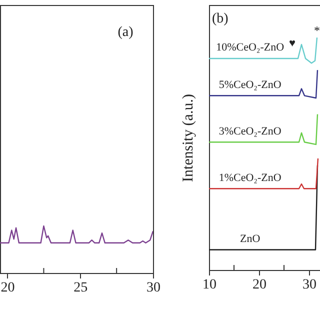 The width and height of the screenshot is (320, 320). What do you see at coordinates (126, 32) in the screenshot?
I see `text: (a)` at bounding box center [126, 32].